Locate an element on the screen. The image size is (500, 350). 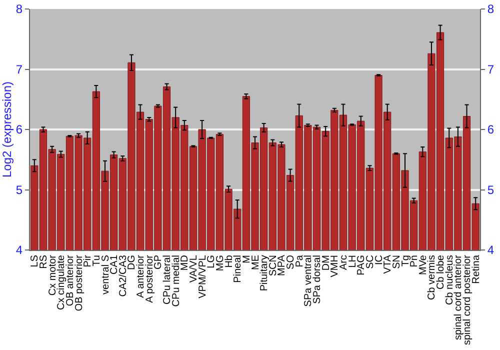
x-tick-label: RS is located at coordinates (44, 261).